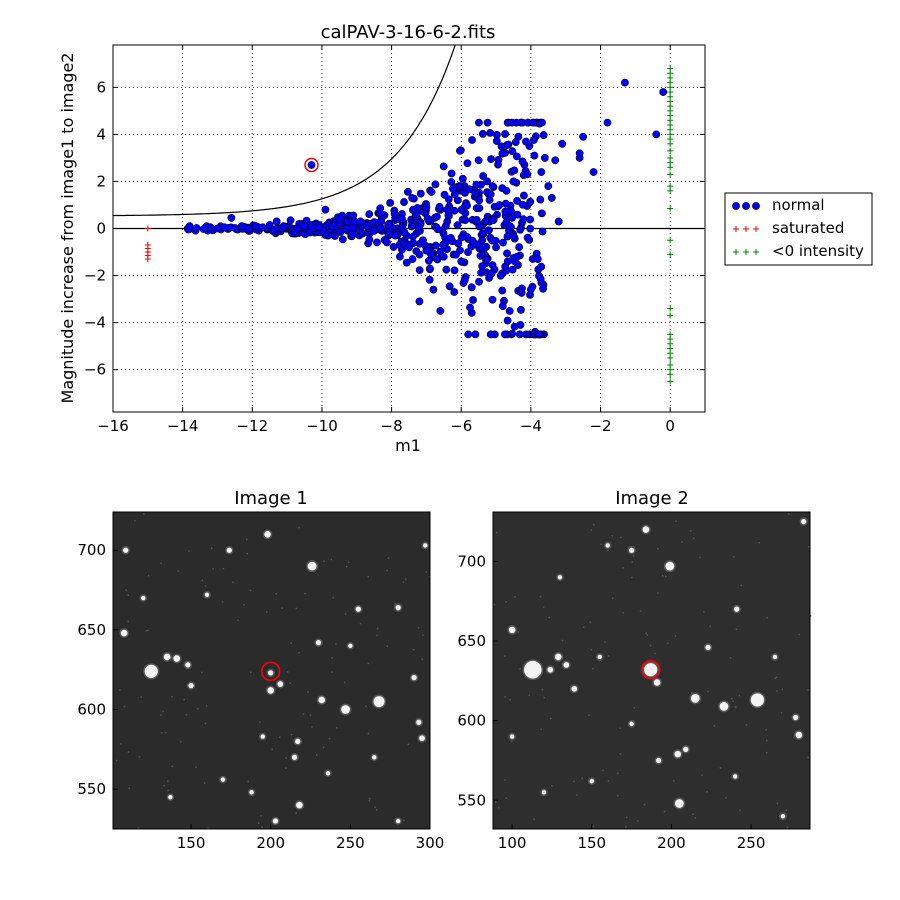 The image size is (900, 900). What do you see at coordinates (652, 498) in the screenshot?
I see `image2-title: Image 2` at bounding box center [652, 498].